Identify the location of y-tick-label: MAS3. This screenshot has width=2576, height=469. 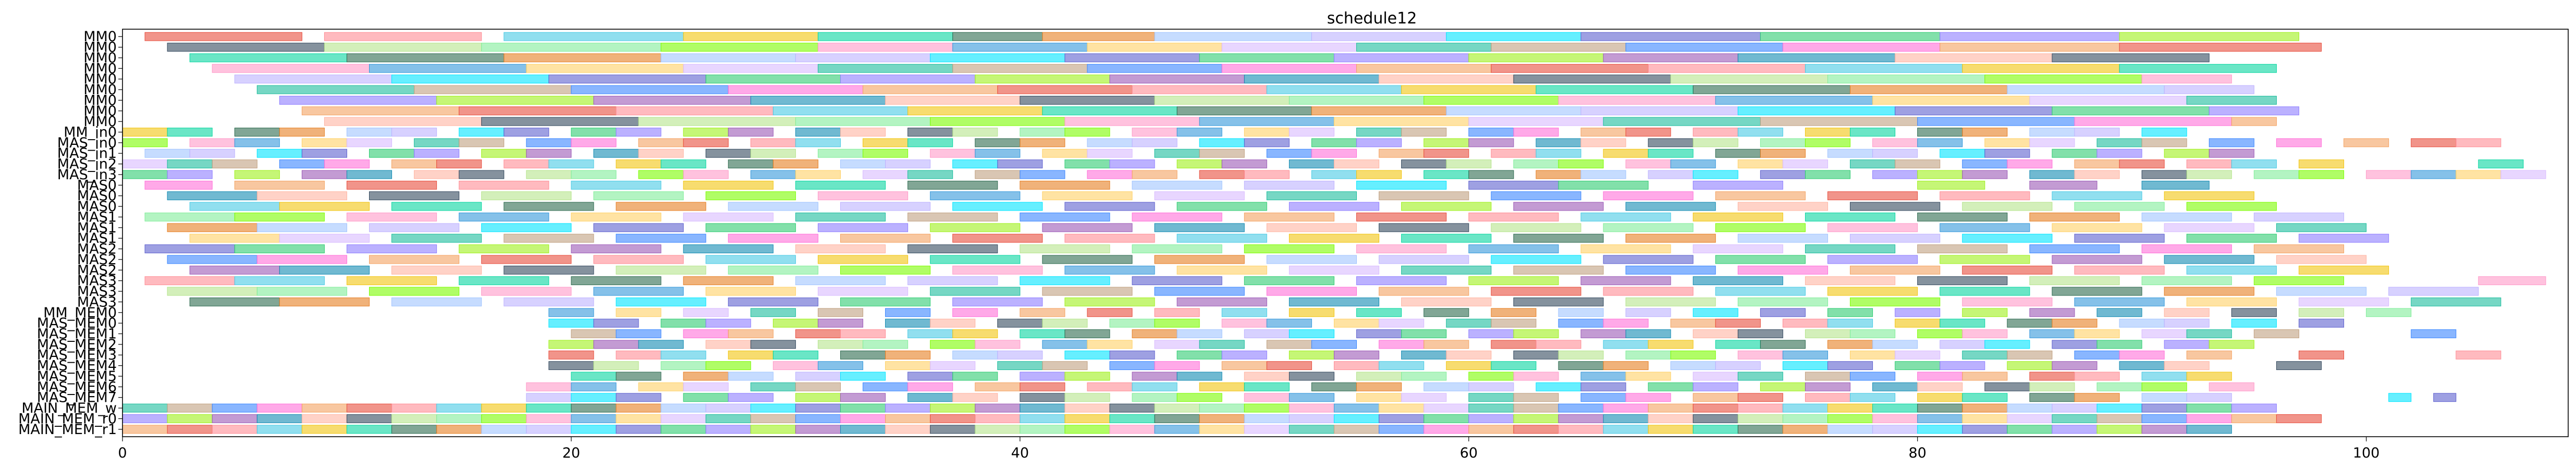
(97, 291).